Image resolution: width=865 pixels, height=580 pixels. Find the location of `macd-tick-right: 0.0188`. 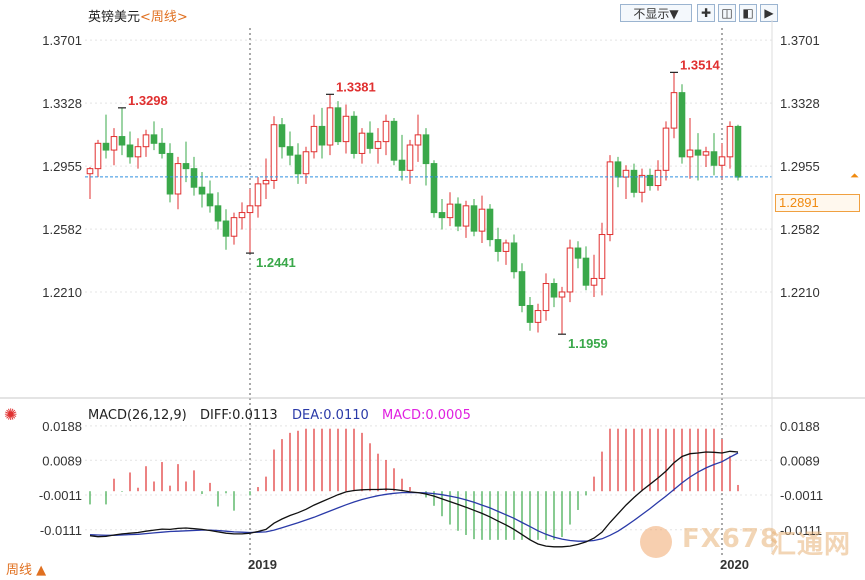

macd-tick-right: 0.0188 is located at coordinates (800, 426).